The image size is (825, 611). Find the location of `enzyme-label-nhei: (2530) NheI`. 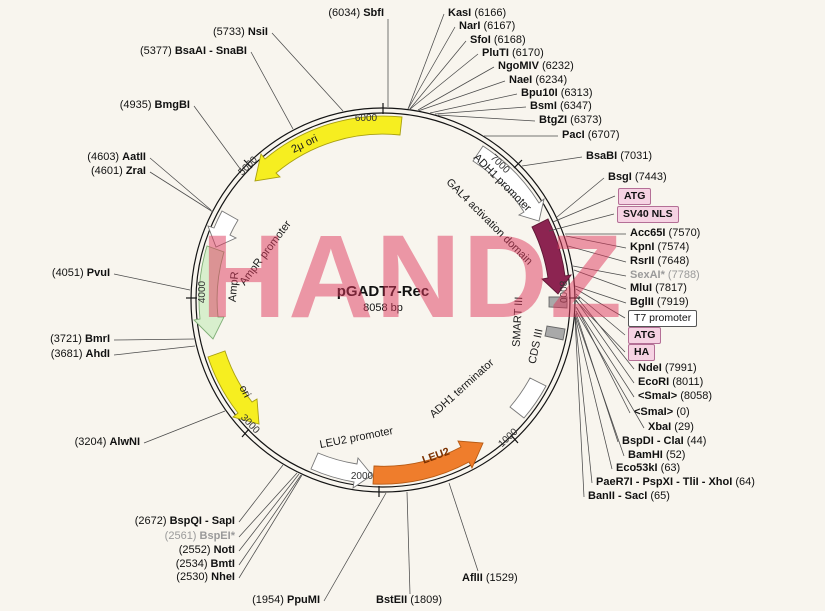

enzyme-label-nhei: (2530) NheI is located at coordinates (205, 577).